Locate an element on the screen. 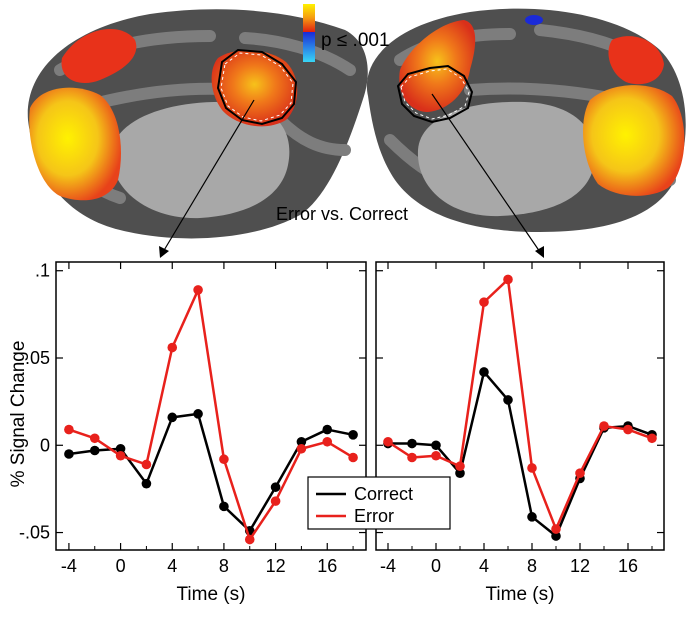 The width and height of the screenshot is (694, 622). brain-right-roi-outline is located at coordinates (435, 94).